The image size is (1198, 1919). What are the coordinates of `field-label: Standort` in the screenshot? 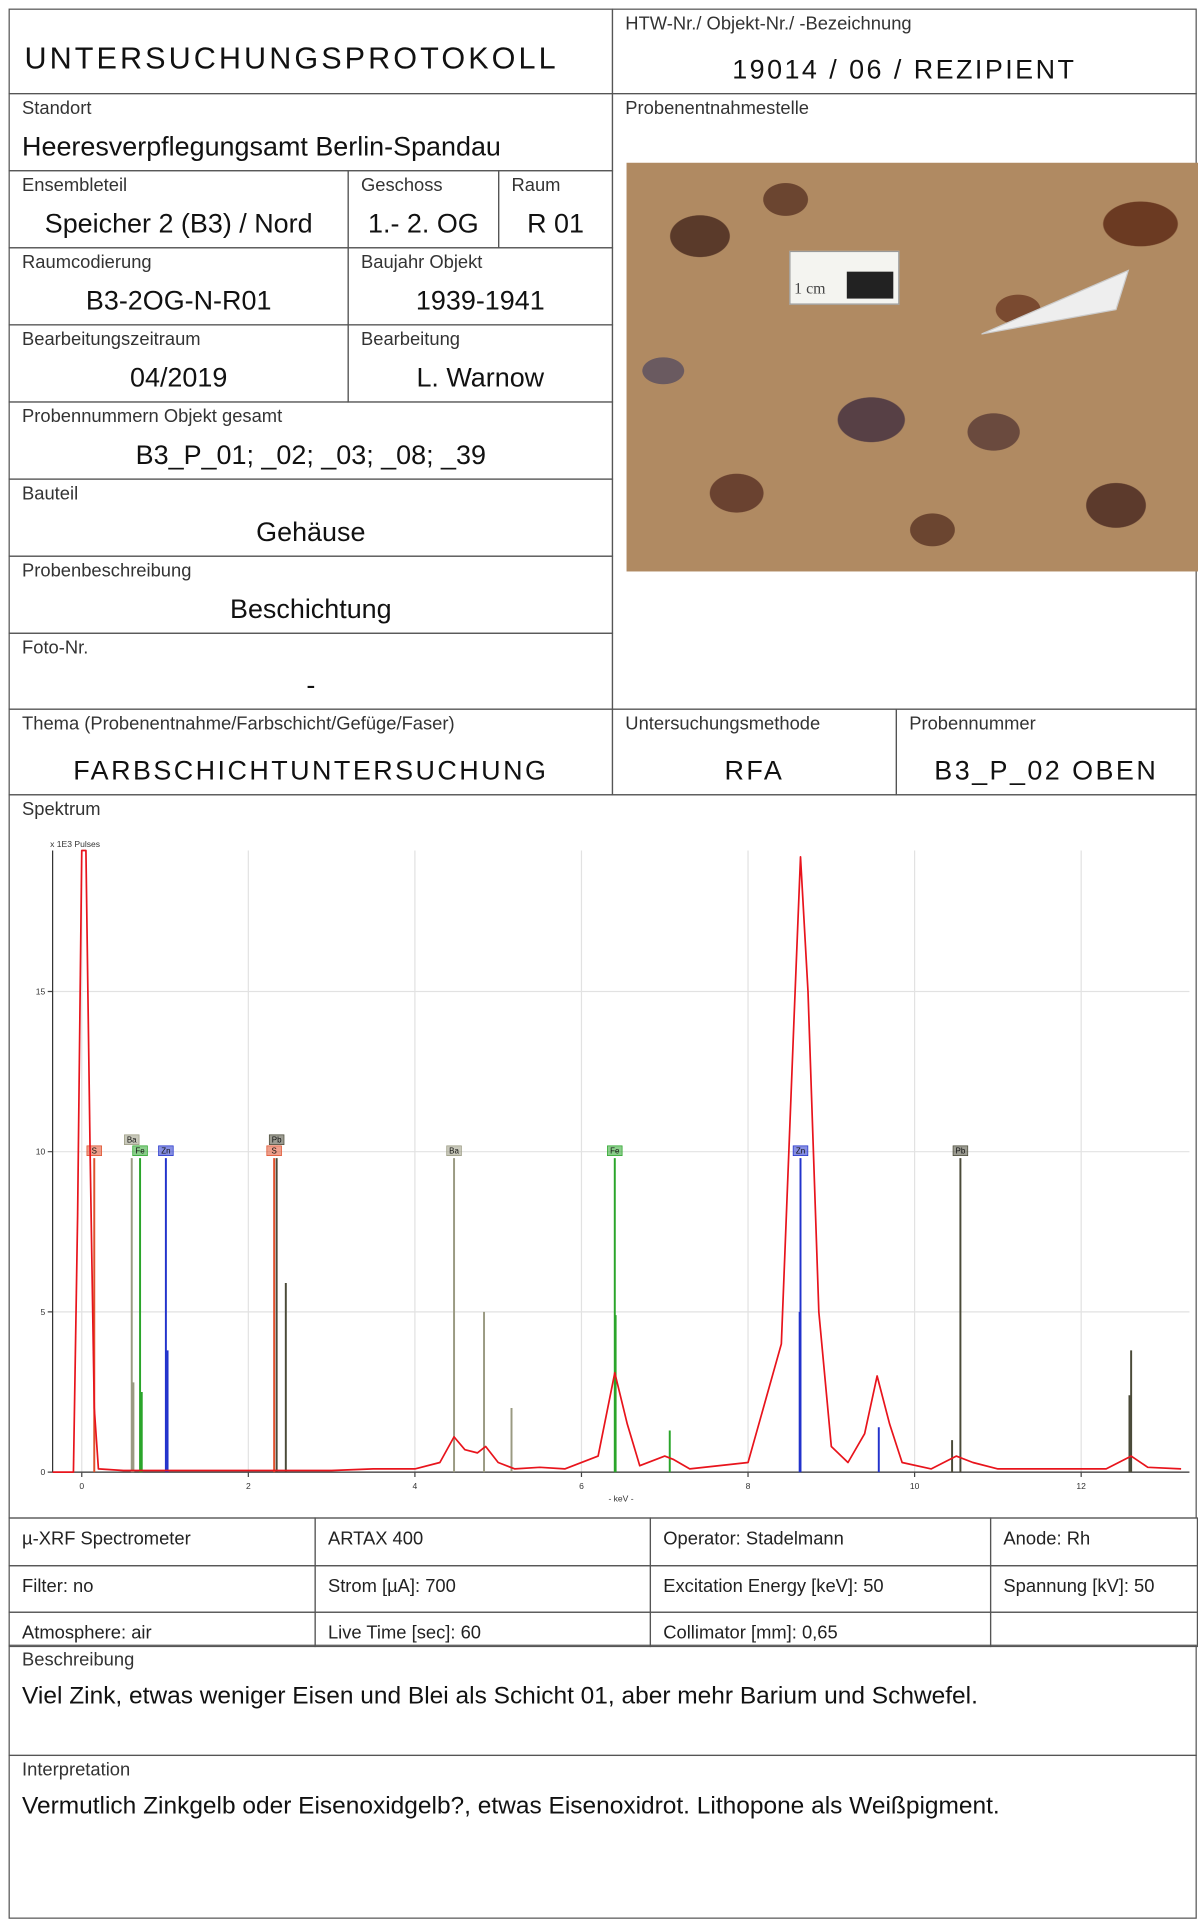 It's located at (57, 108).